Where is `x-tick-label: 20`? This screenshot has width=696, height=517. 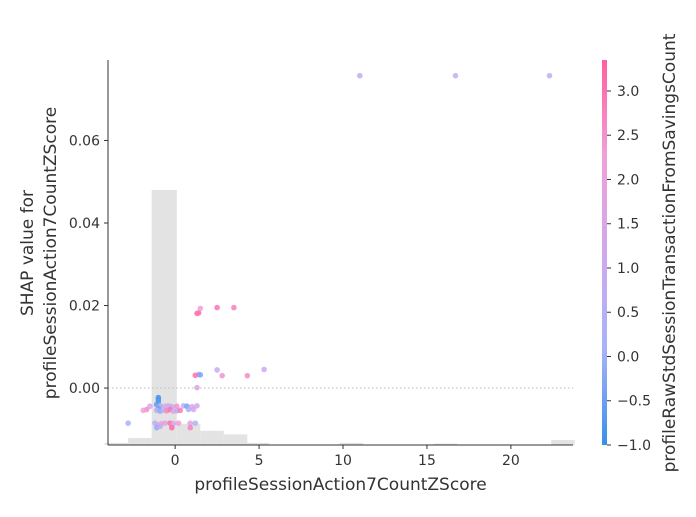 x-tick-label: 20 is located at coordinates (511, 461).